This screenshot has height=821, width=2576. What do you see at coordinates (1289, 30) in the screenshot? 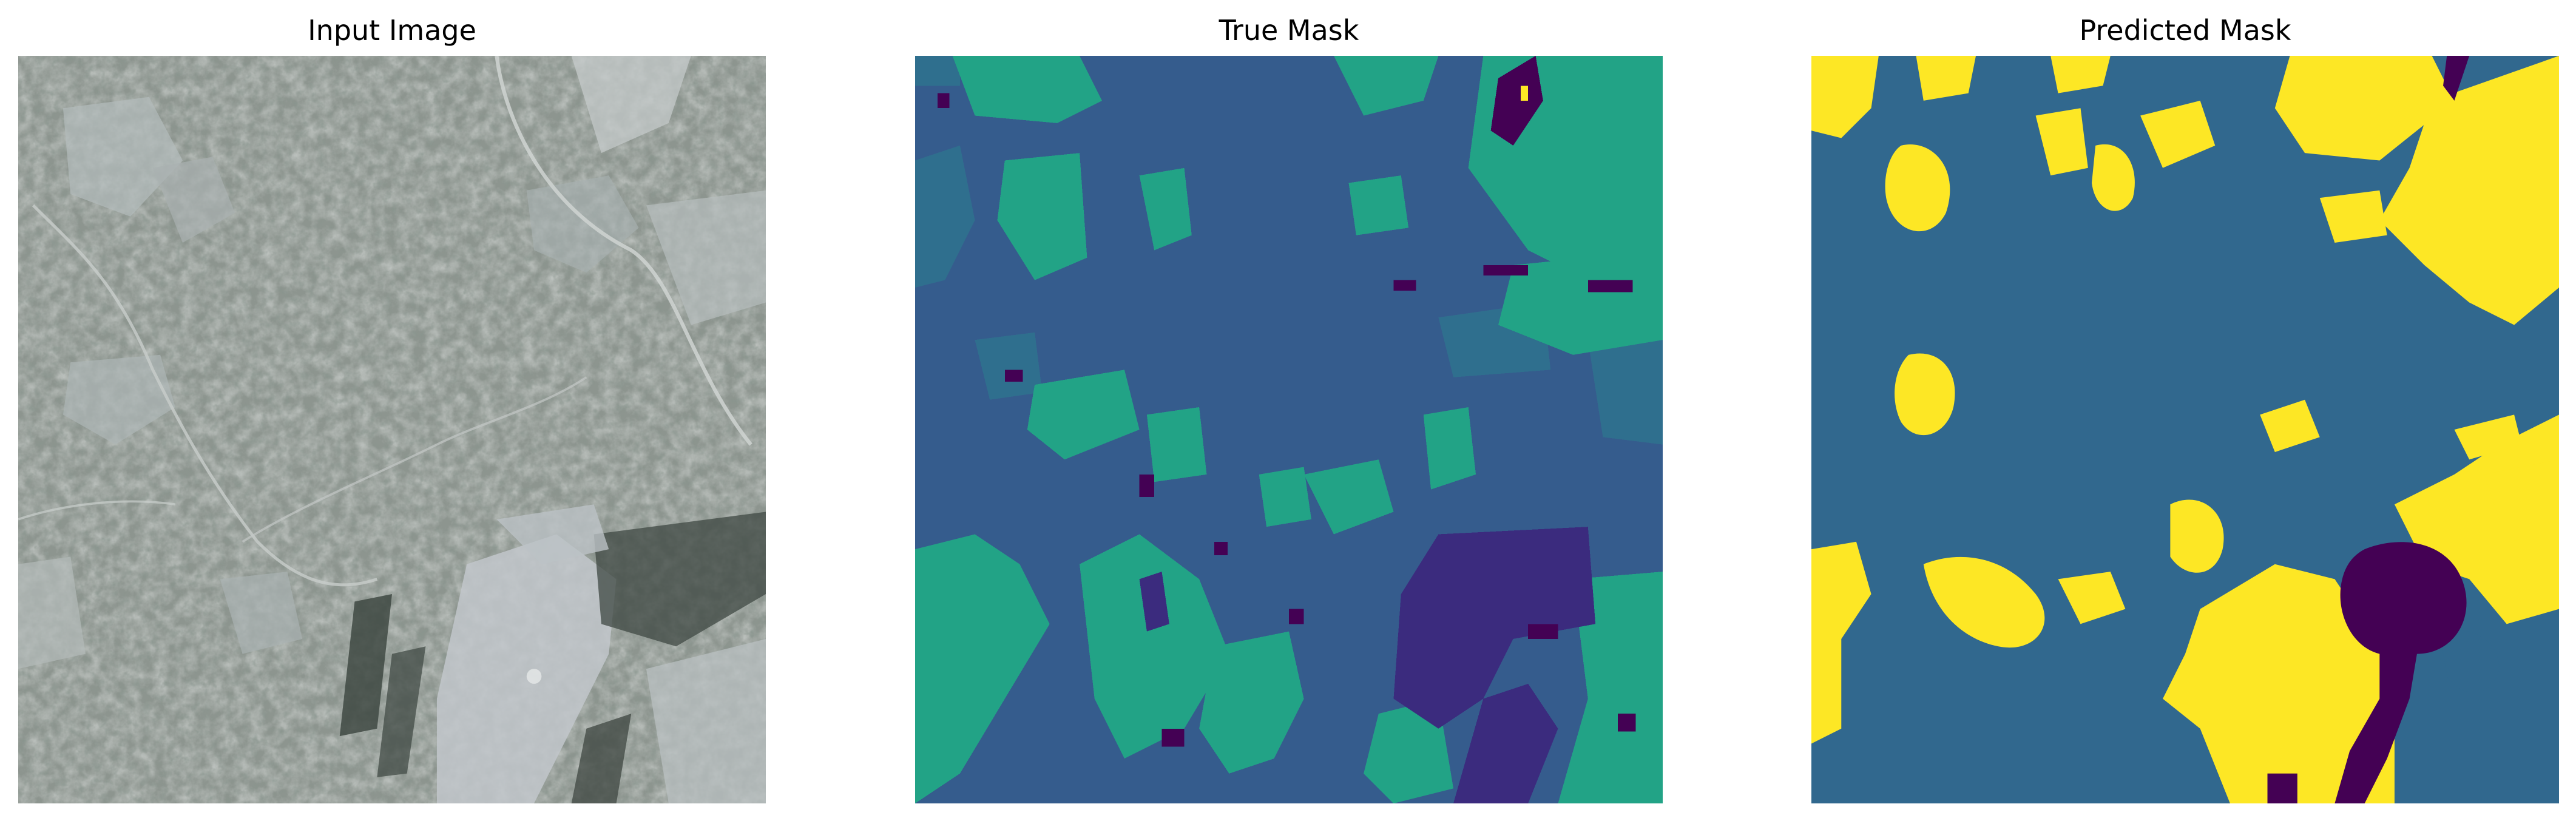
I see `true-mask-title: True Mask` at bounding box center [1289, 30].